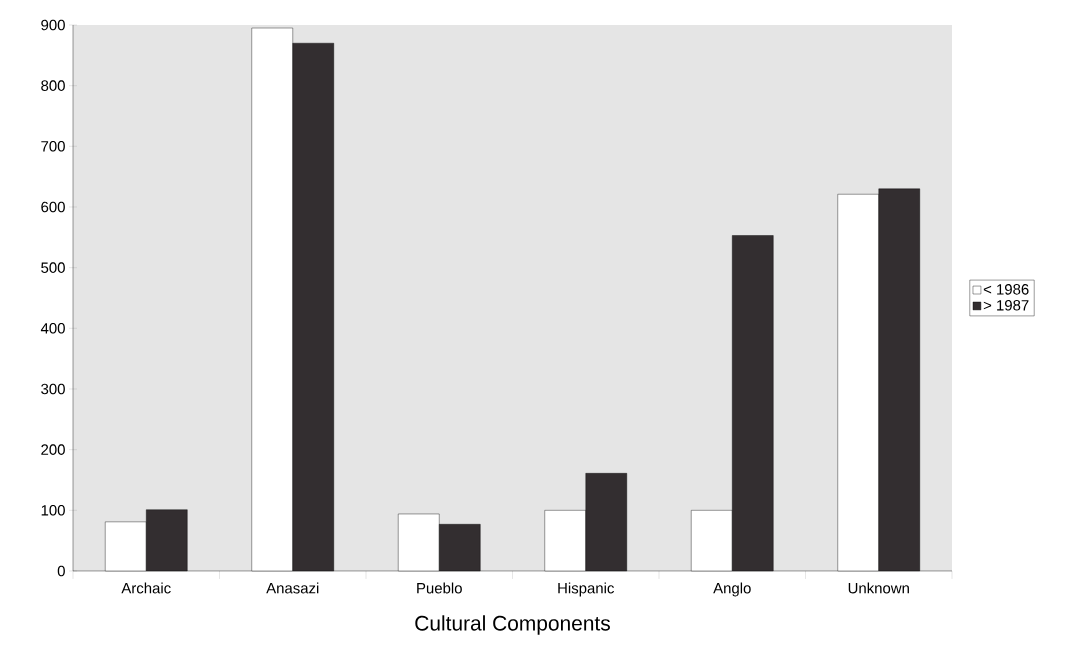 The width and height of the screenshot is (1087, 670). Describe the element at coordinates (292, 588) in the screenshot. I see `x-tick-label: Anasazi` at that location.